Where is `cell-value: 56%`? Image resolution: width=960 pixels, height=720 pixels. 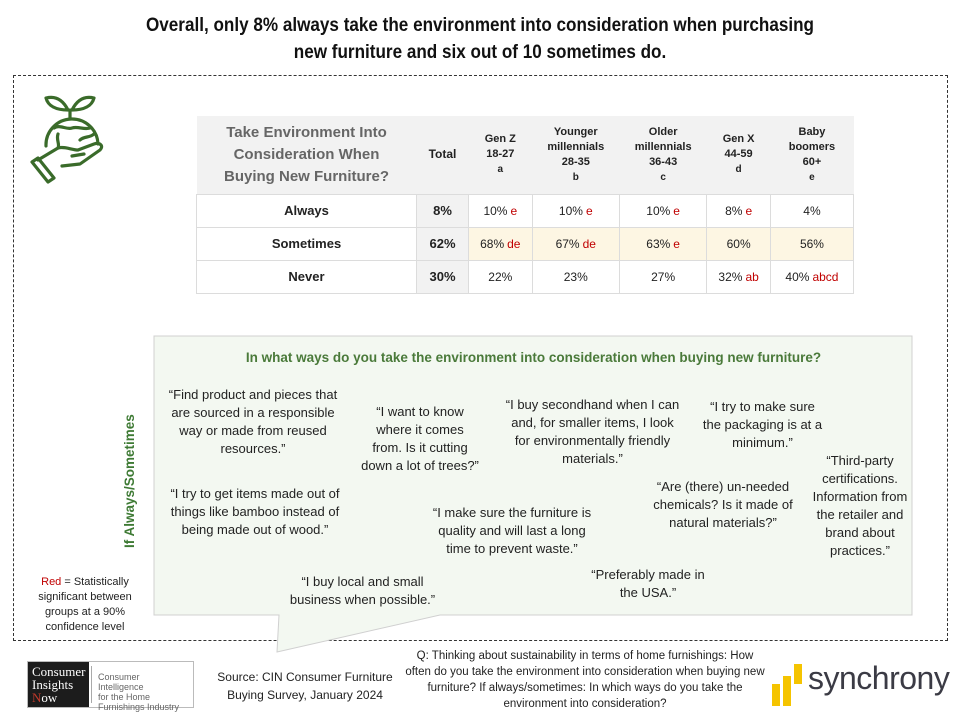
cell-value: 56% is located at coordinates (811, 243).